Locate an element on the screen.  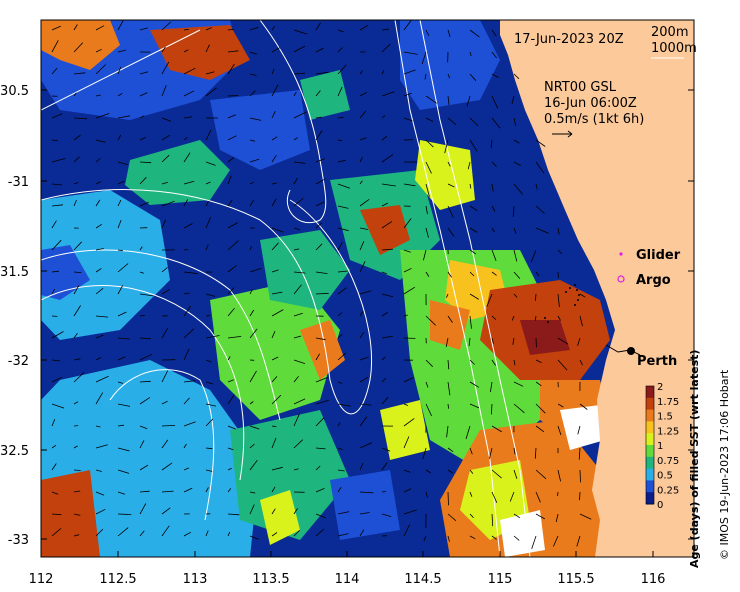
colorbar-tick-label: 2 is located at coordinates (660, 387).